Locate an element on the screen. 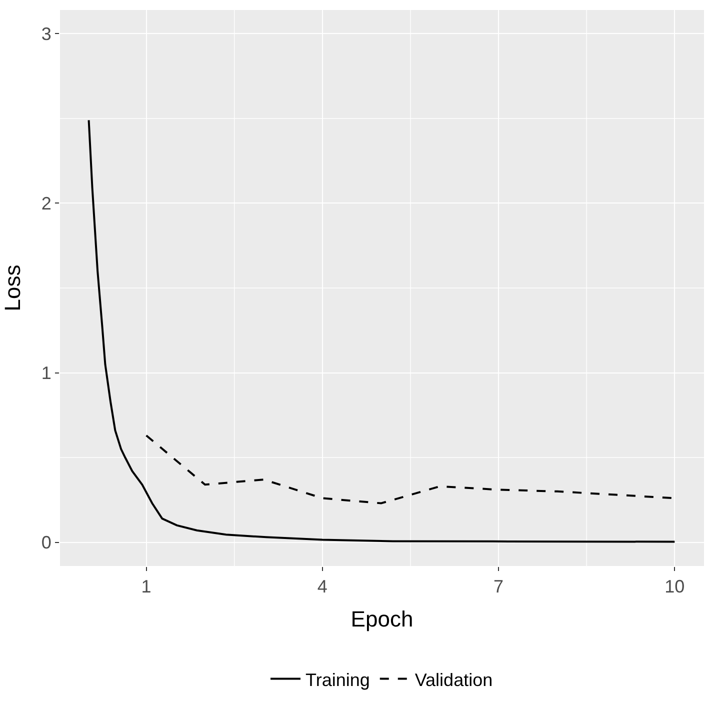  y-tick-label: 0 is located at coordinates (46, 542).